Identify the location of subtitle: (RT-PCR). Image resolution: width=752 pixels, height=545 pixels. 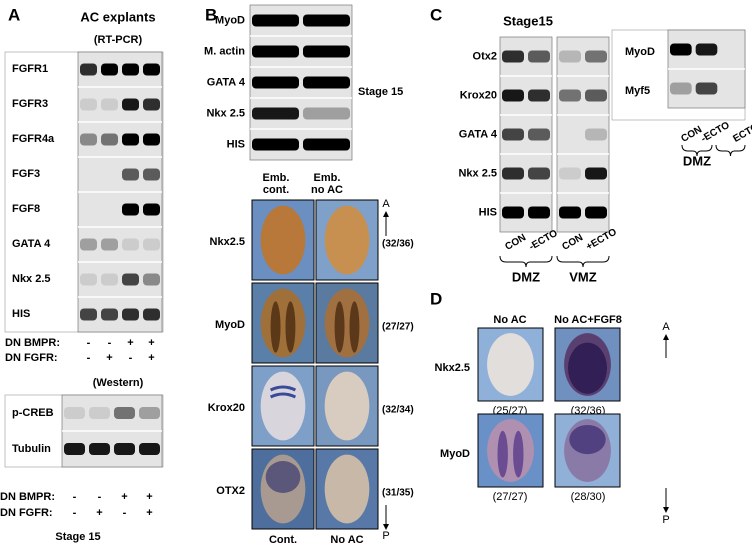
(118, 40).